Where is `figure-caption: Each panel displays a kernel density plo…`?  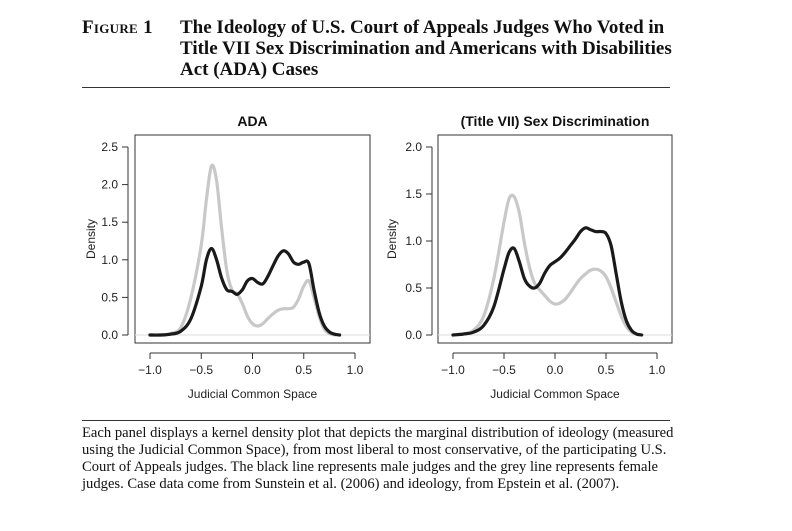 figure-caption: Each panel displays a kernel density plo… is located at coordinates (378, 458).